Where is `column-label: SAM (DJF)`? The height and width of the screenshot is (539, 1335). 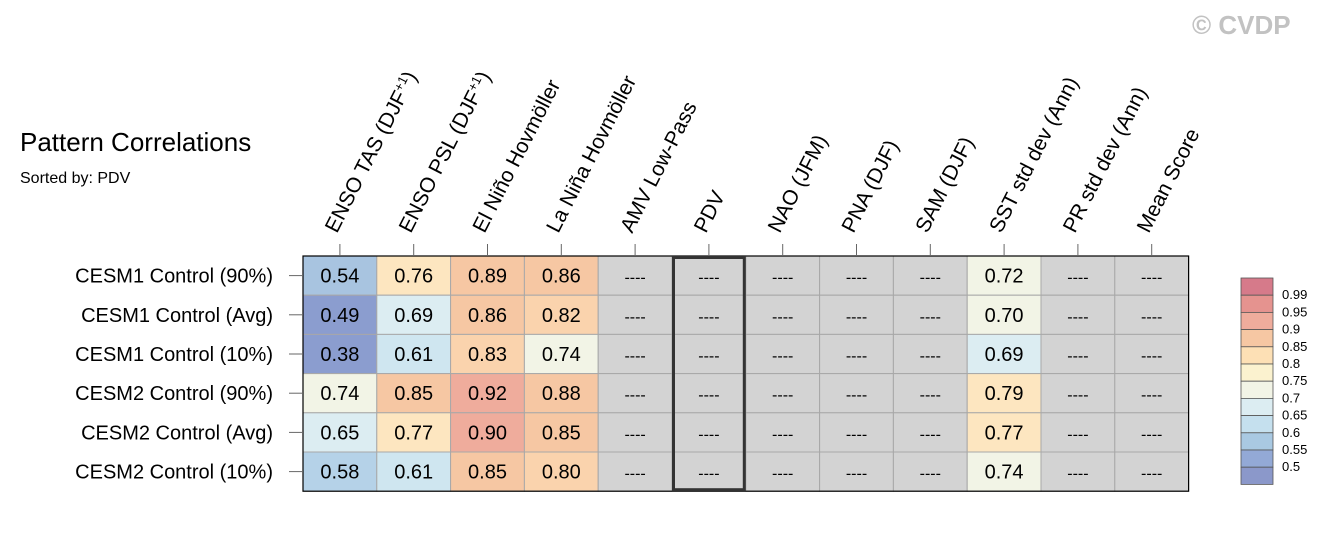
column-label: SAM (DJF) is located at coordinates (945, 184).